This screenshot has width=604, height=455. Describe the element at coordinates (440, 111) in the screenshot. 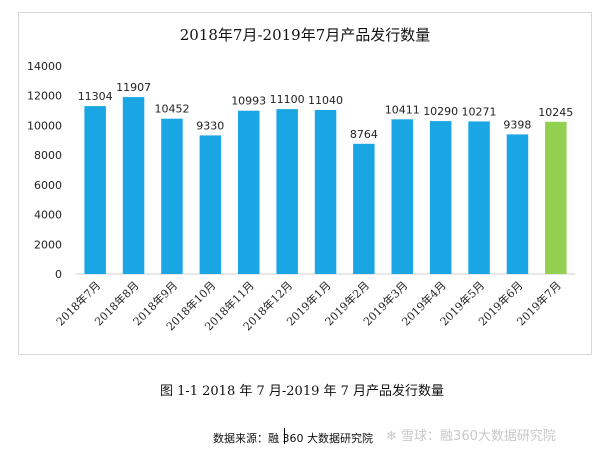

I see `data-label: 10290` at that location.